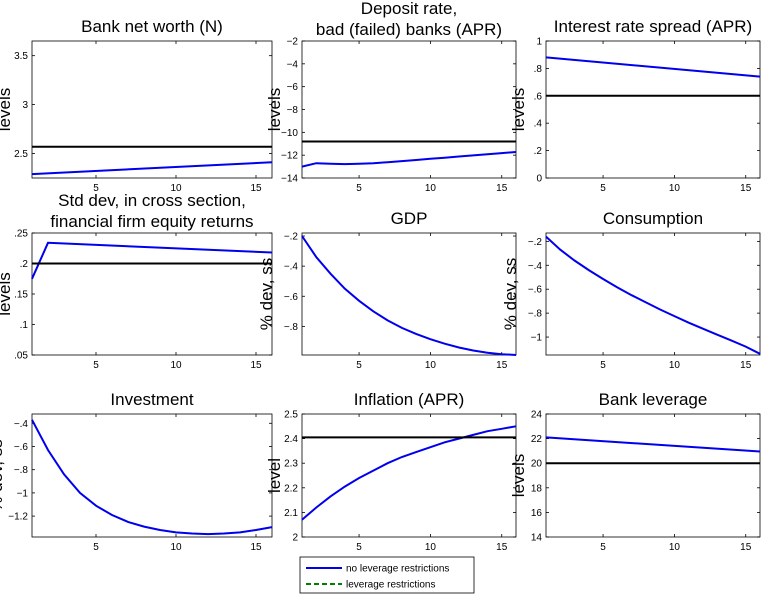 The width and height of the screenshot is (761, 594). Describe the element at coordinates (151, 221) in the screenshot. I see `panel-title: financial firm equity returns` at that location.